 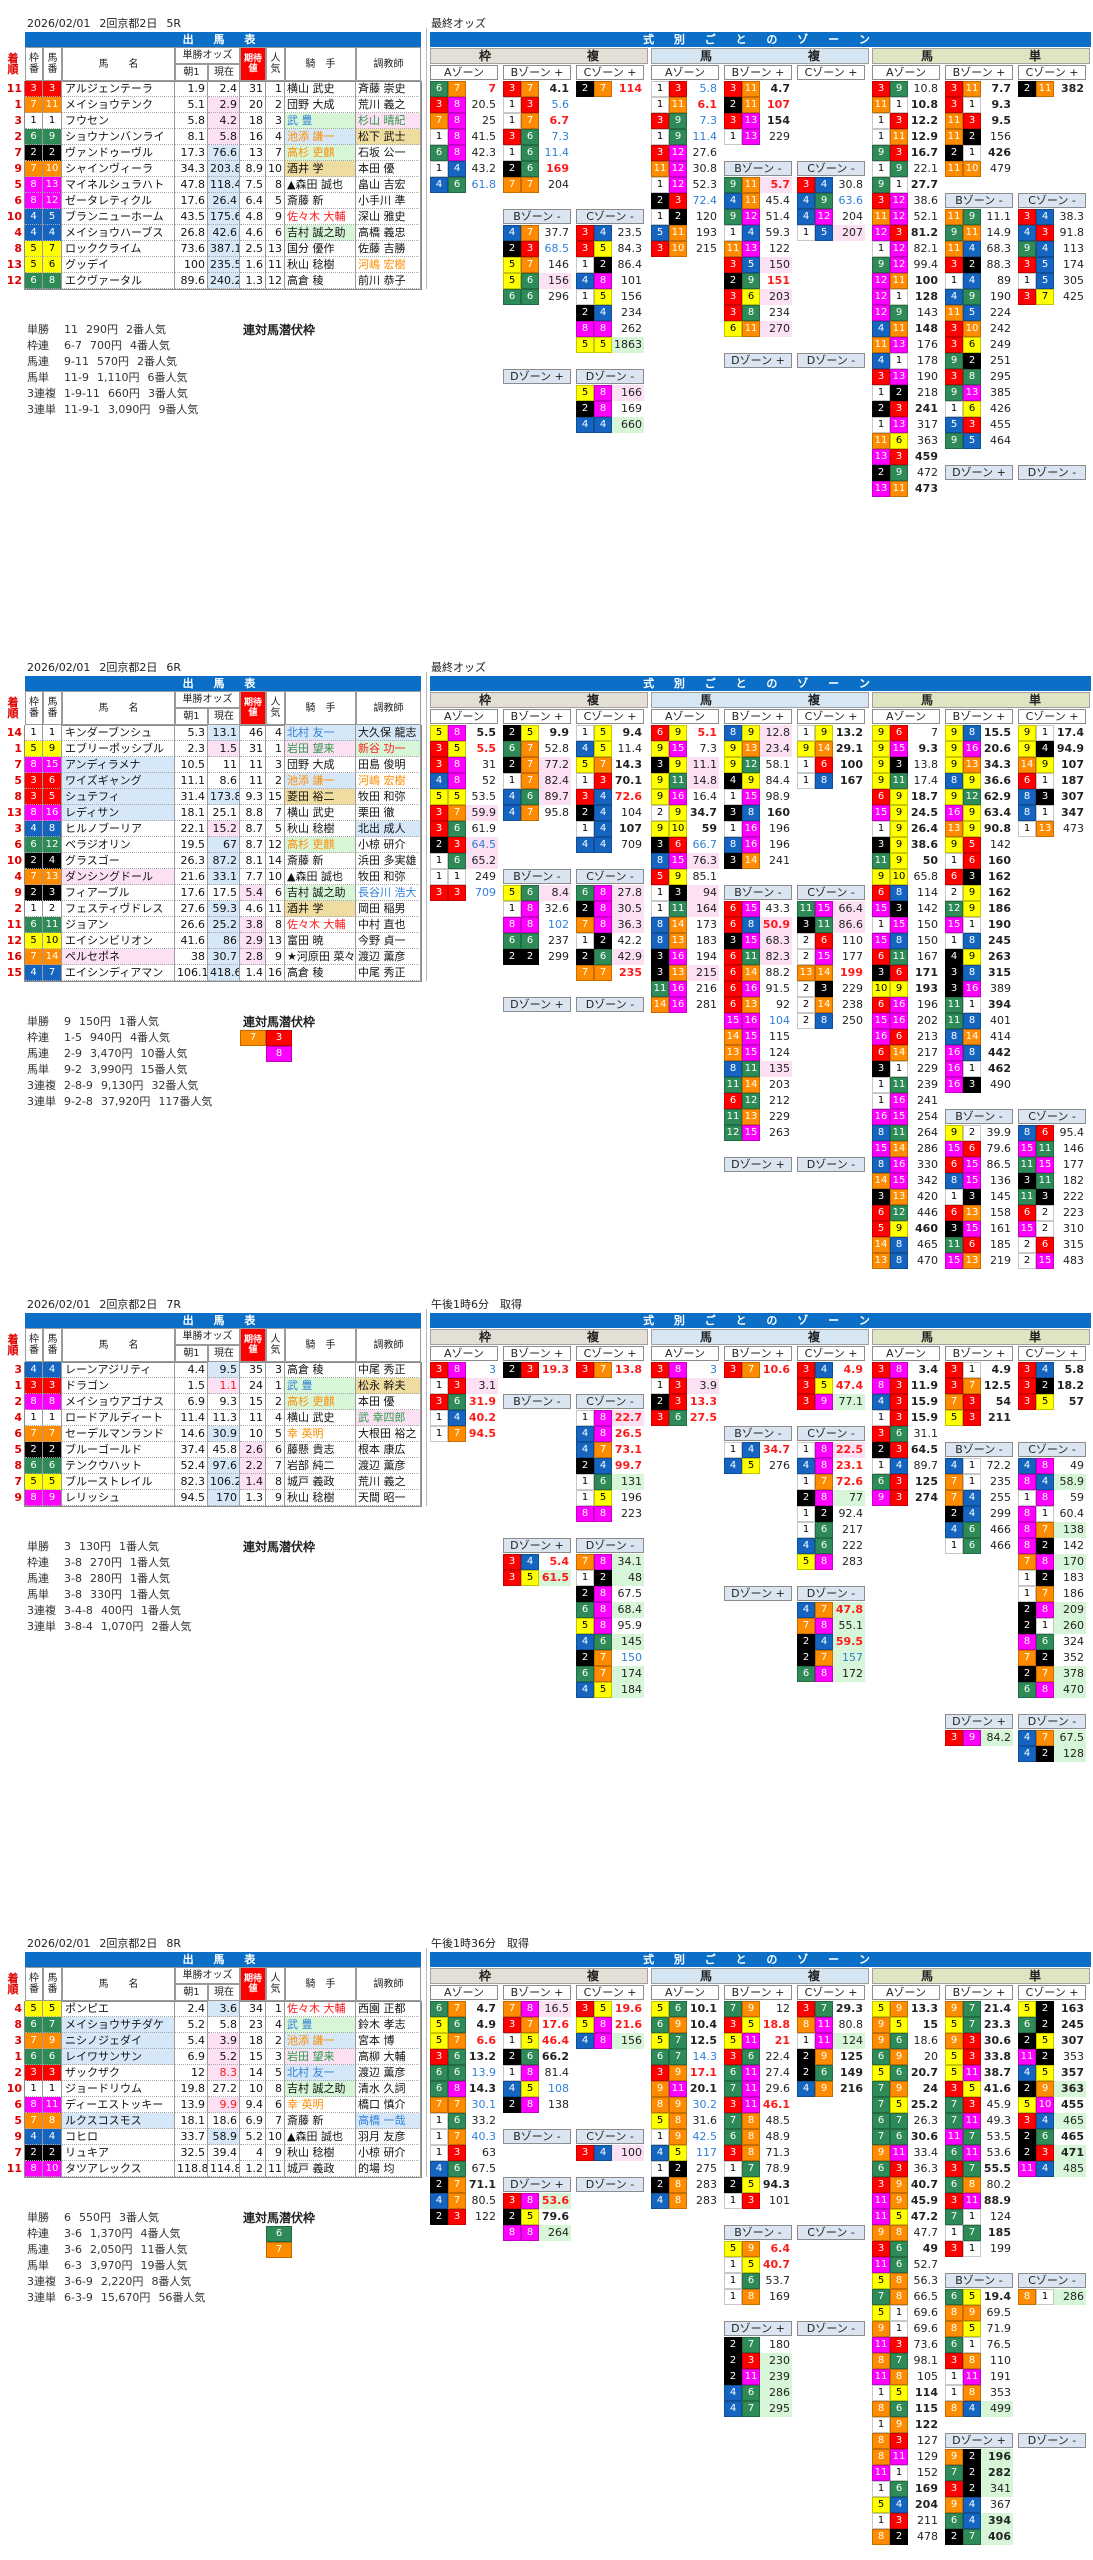 What do you see at coordinates (224, 217) in the screenshot?
I see `horse-current: 175.6` at bounding box center [224, 217].